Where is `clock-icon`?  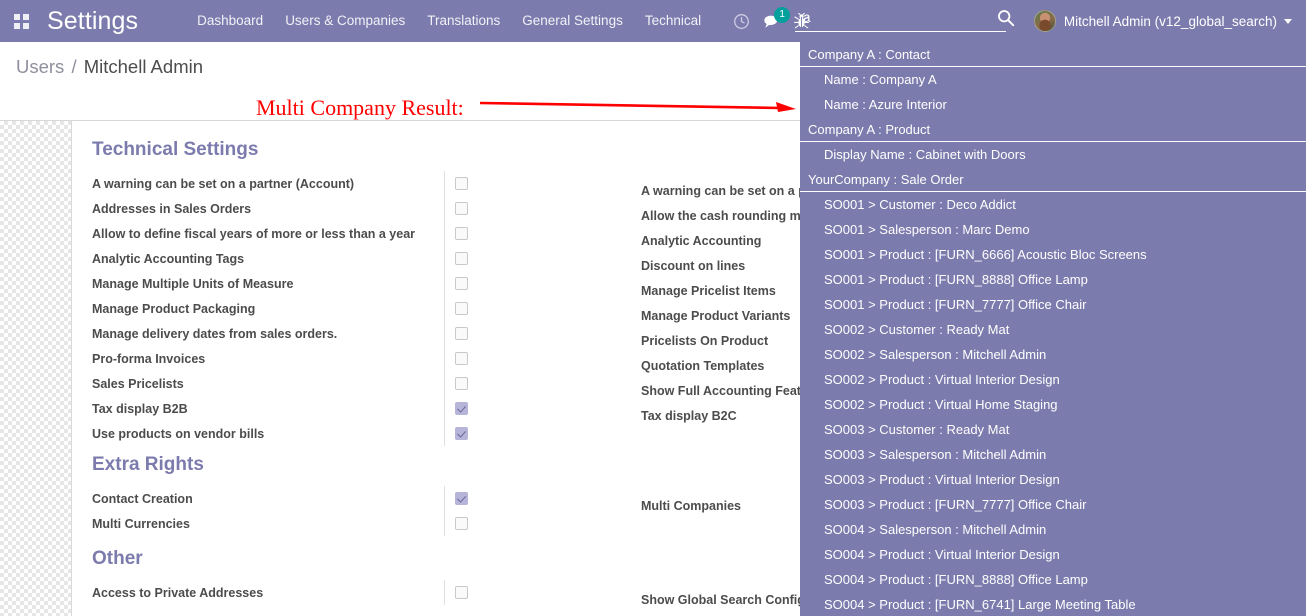
clock-icon is located at coordinates (741, 21).